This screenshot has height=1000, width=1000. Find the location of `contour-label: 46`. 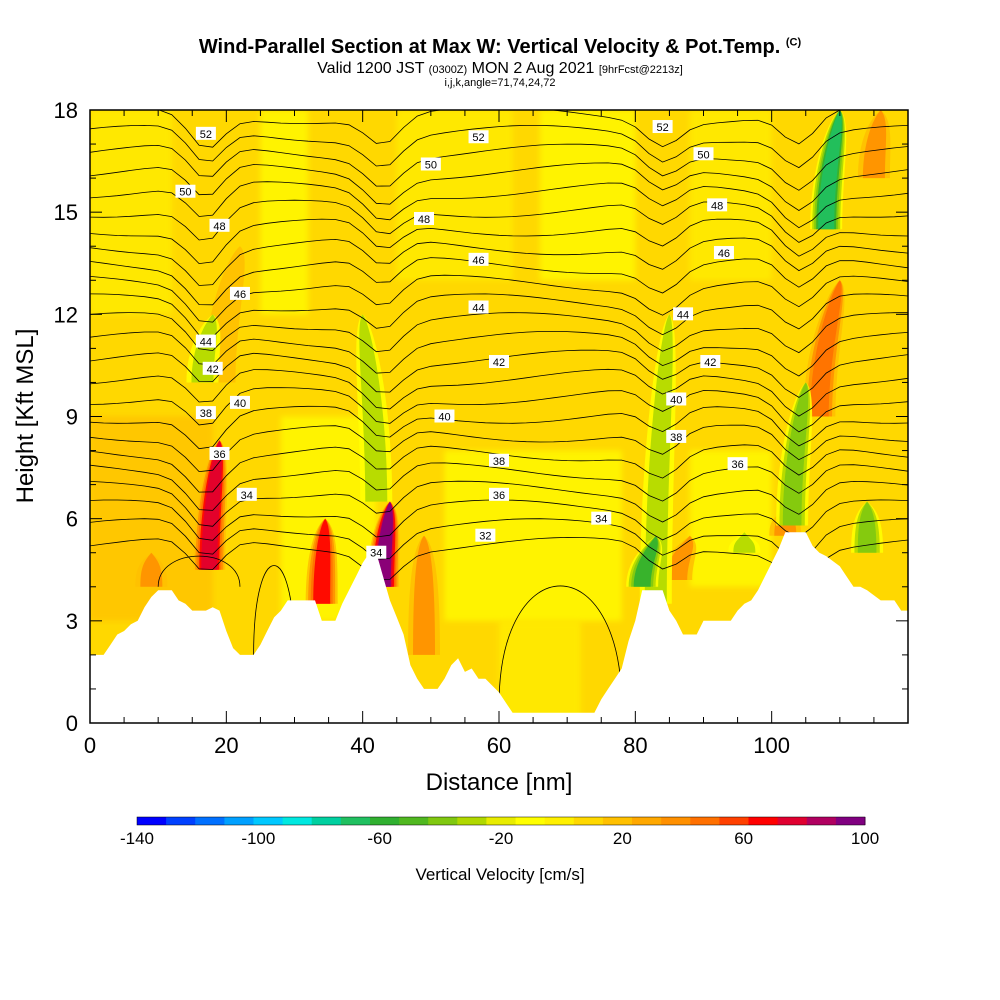

contour-label: 46 is located at coordinates (478, 259).